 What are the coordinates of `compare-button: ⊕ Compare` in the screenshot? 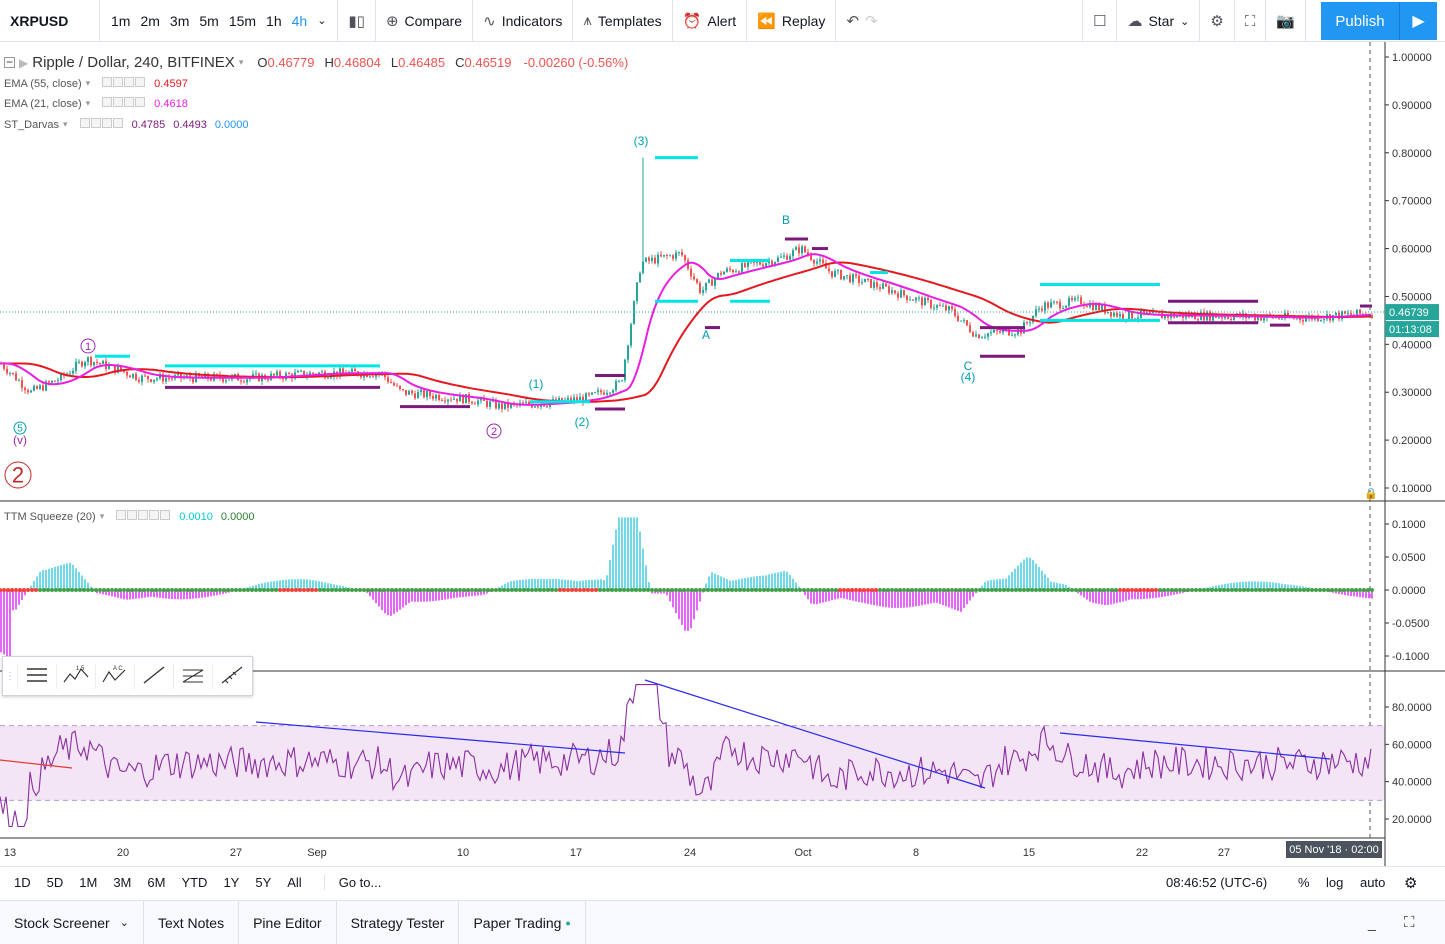 It's located at (425, 21).